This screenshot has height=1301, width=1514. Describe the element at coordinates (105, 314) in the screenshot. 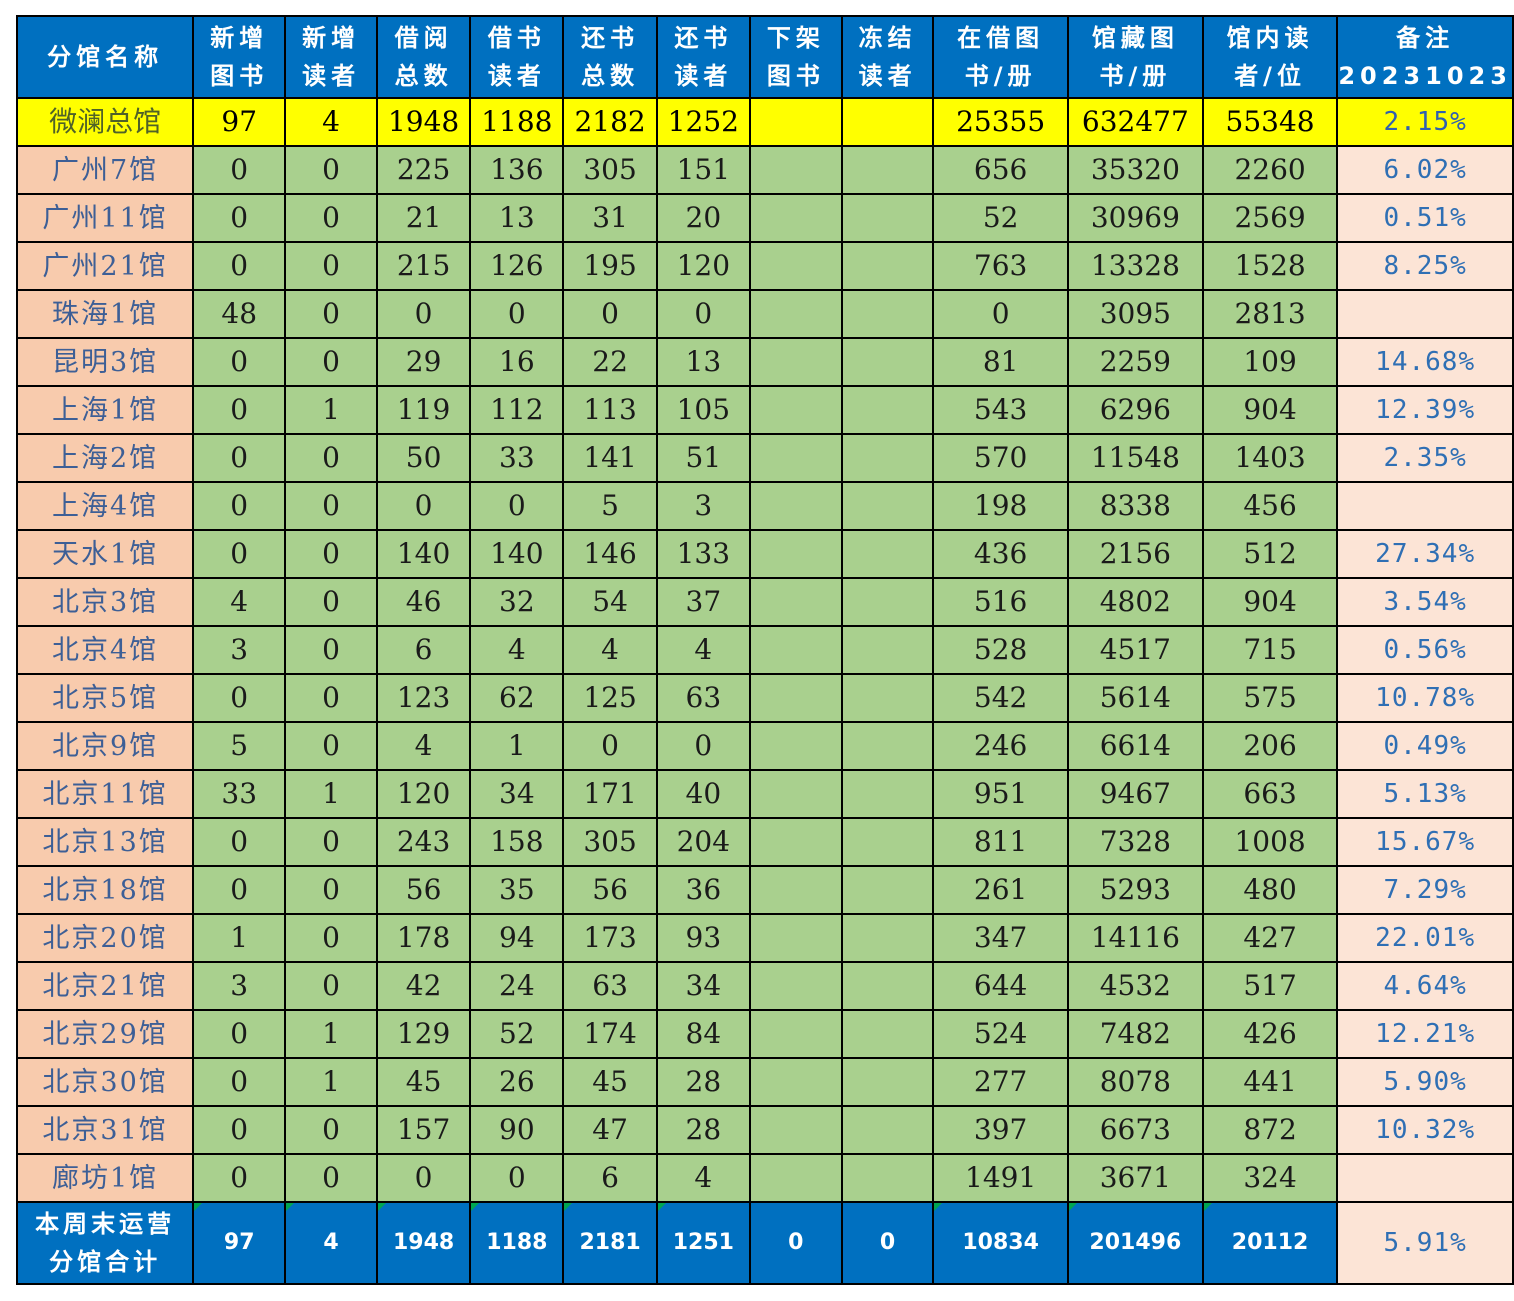

I see `cell-branch-name: 珠海1馆` at that location.